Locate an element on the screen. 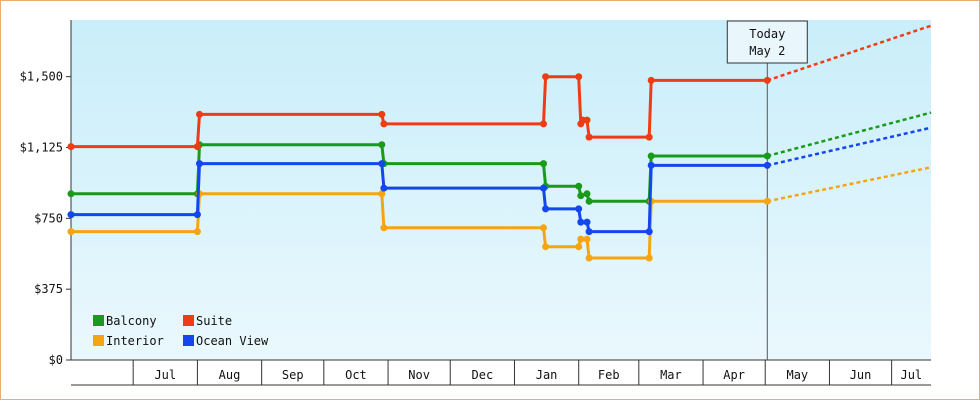 Image resolution: width=980 pixels, height=404 pixels. y-tick-label: $750 is located at coordinates (48, 218).